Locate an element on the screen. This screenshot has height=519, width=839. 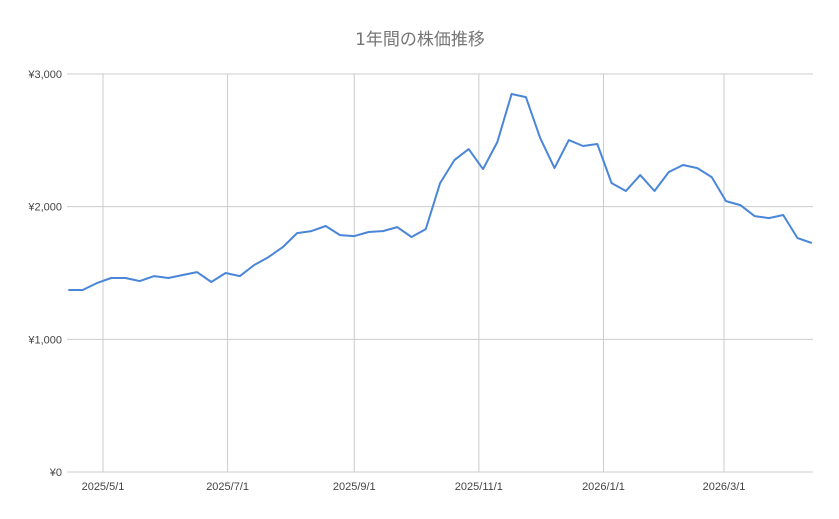
y-tick-label: ¥1,000 is located at coordinates (44, 340).